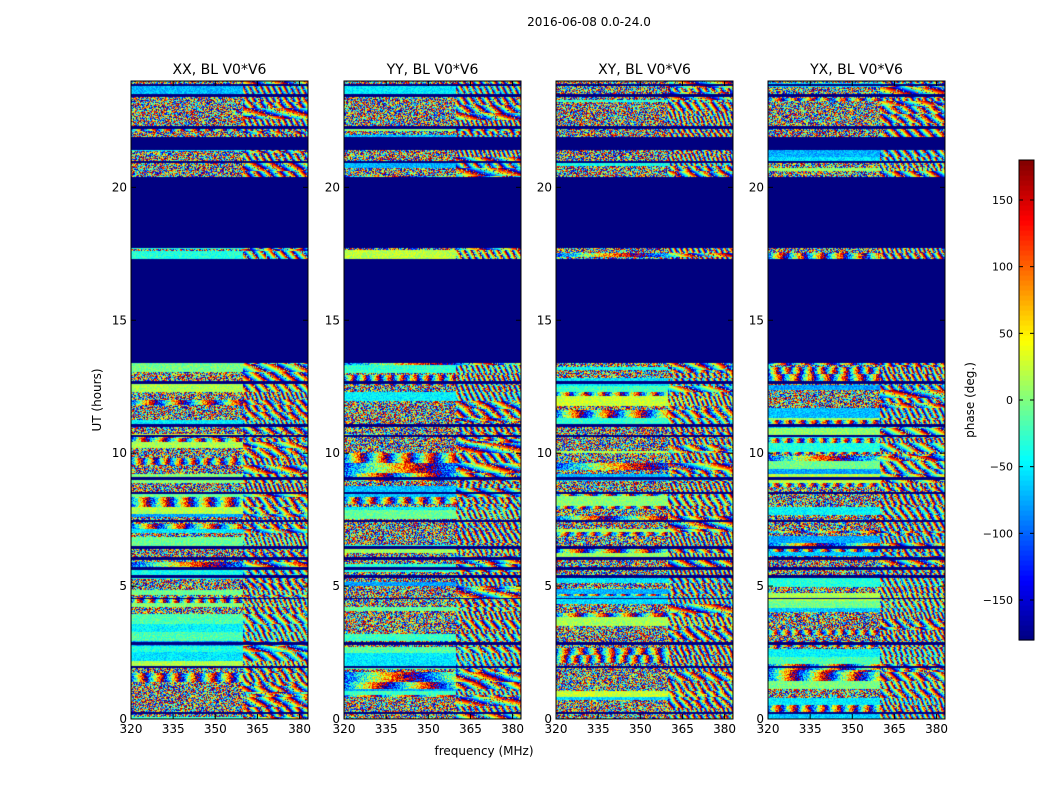 This screenshot has height=800, width=1050. Describe the element at coordinates (998, 600) in the screenshot. I see `colorbar-tick-label: −150` at that location.